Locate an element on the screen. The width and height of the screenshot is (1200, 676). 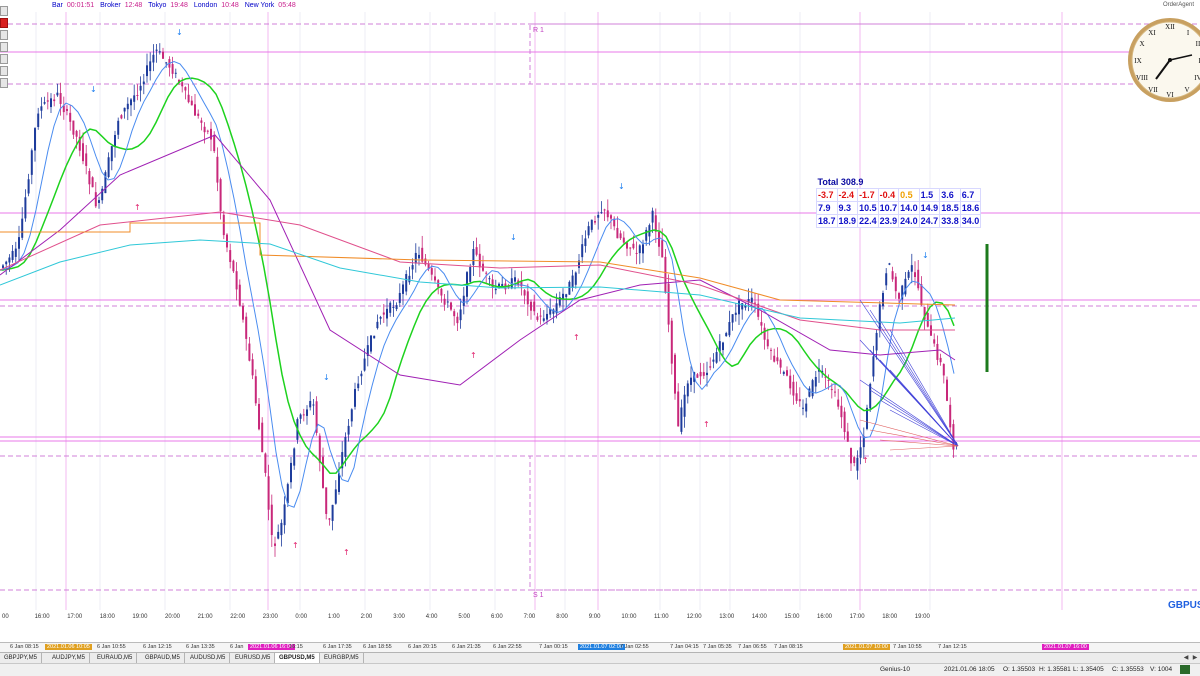
symbol-tab: EURUSD,M5 is located at coordinates (253, 658).